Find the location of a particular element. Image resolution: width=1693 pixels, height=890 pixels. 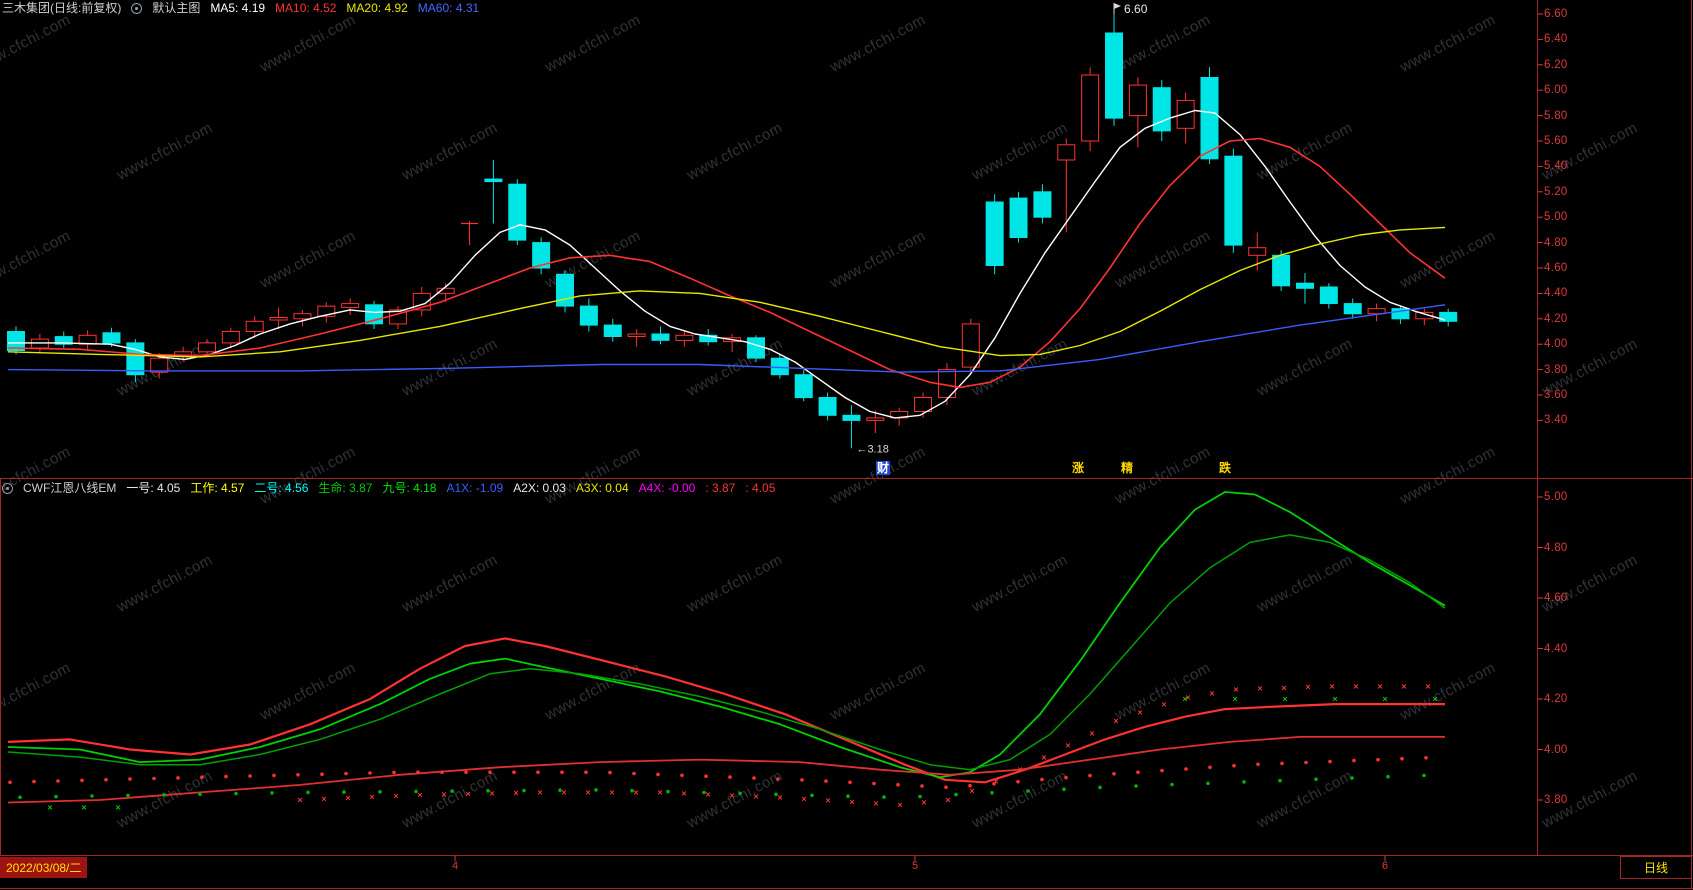

event-marker-cai: 财 is located at coordinates (883, 468).